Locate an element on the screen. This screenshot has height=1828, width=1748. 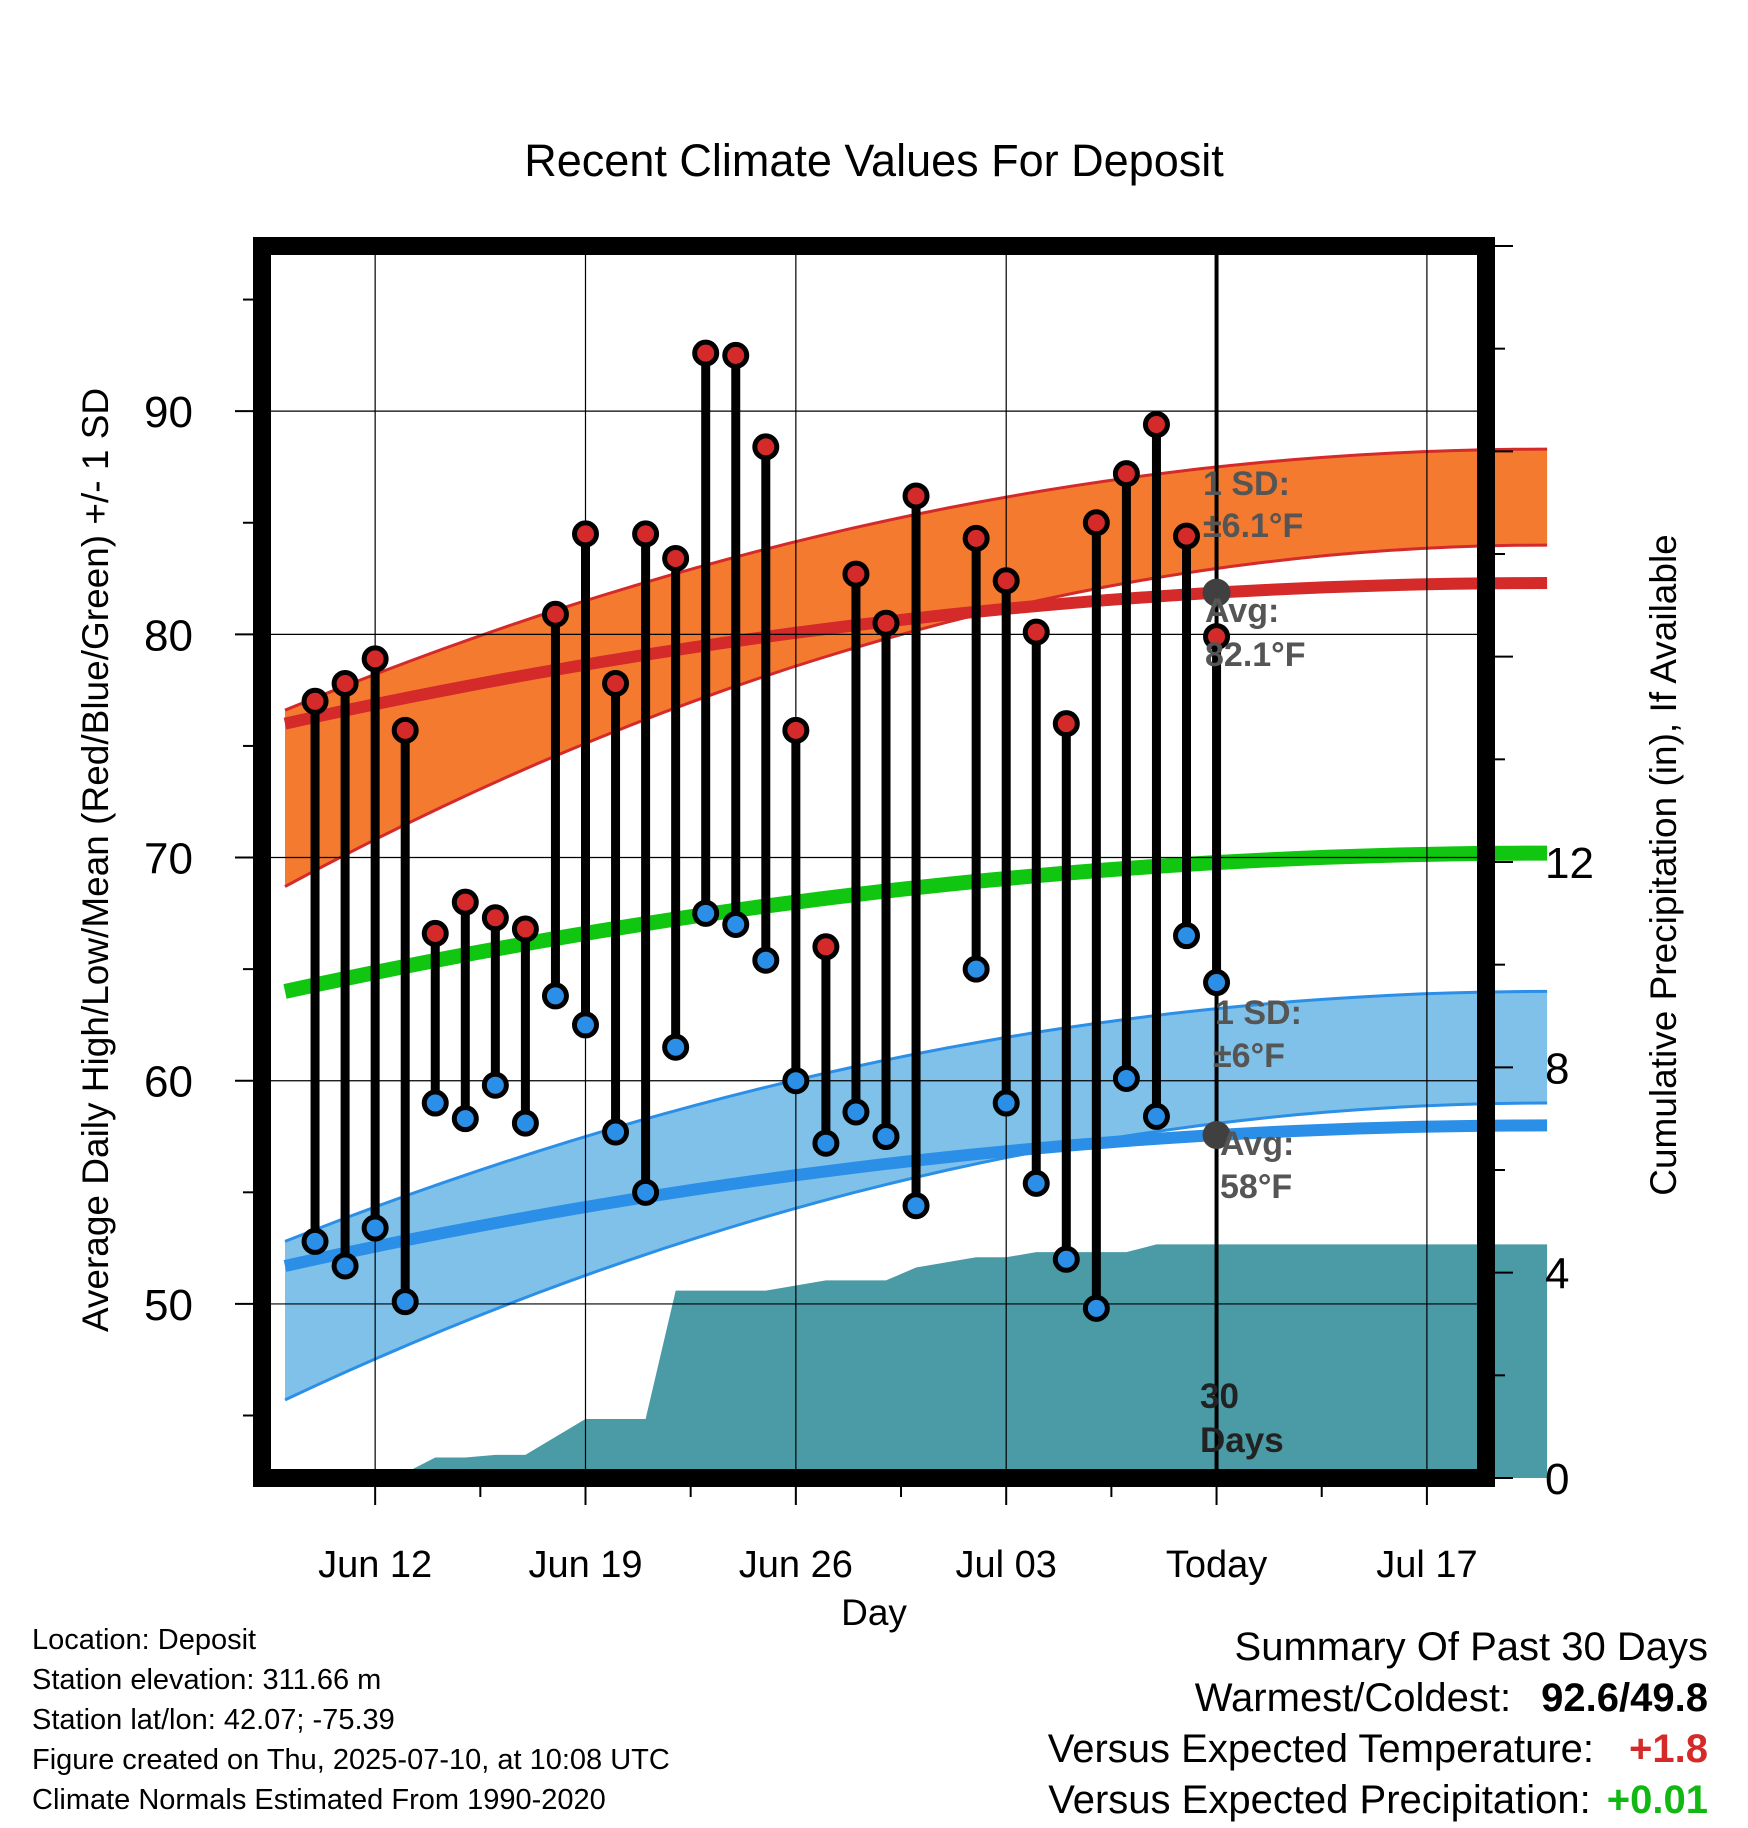
low-sd-value: ±6°F is located at coordinates (1249, 1056).